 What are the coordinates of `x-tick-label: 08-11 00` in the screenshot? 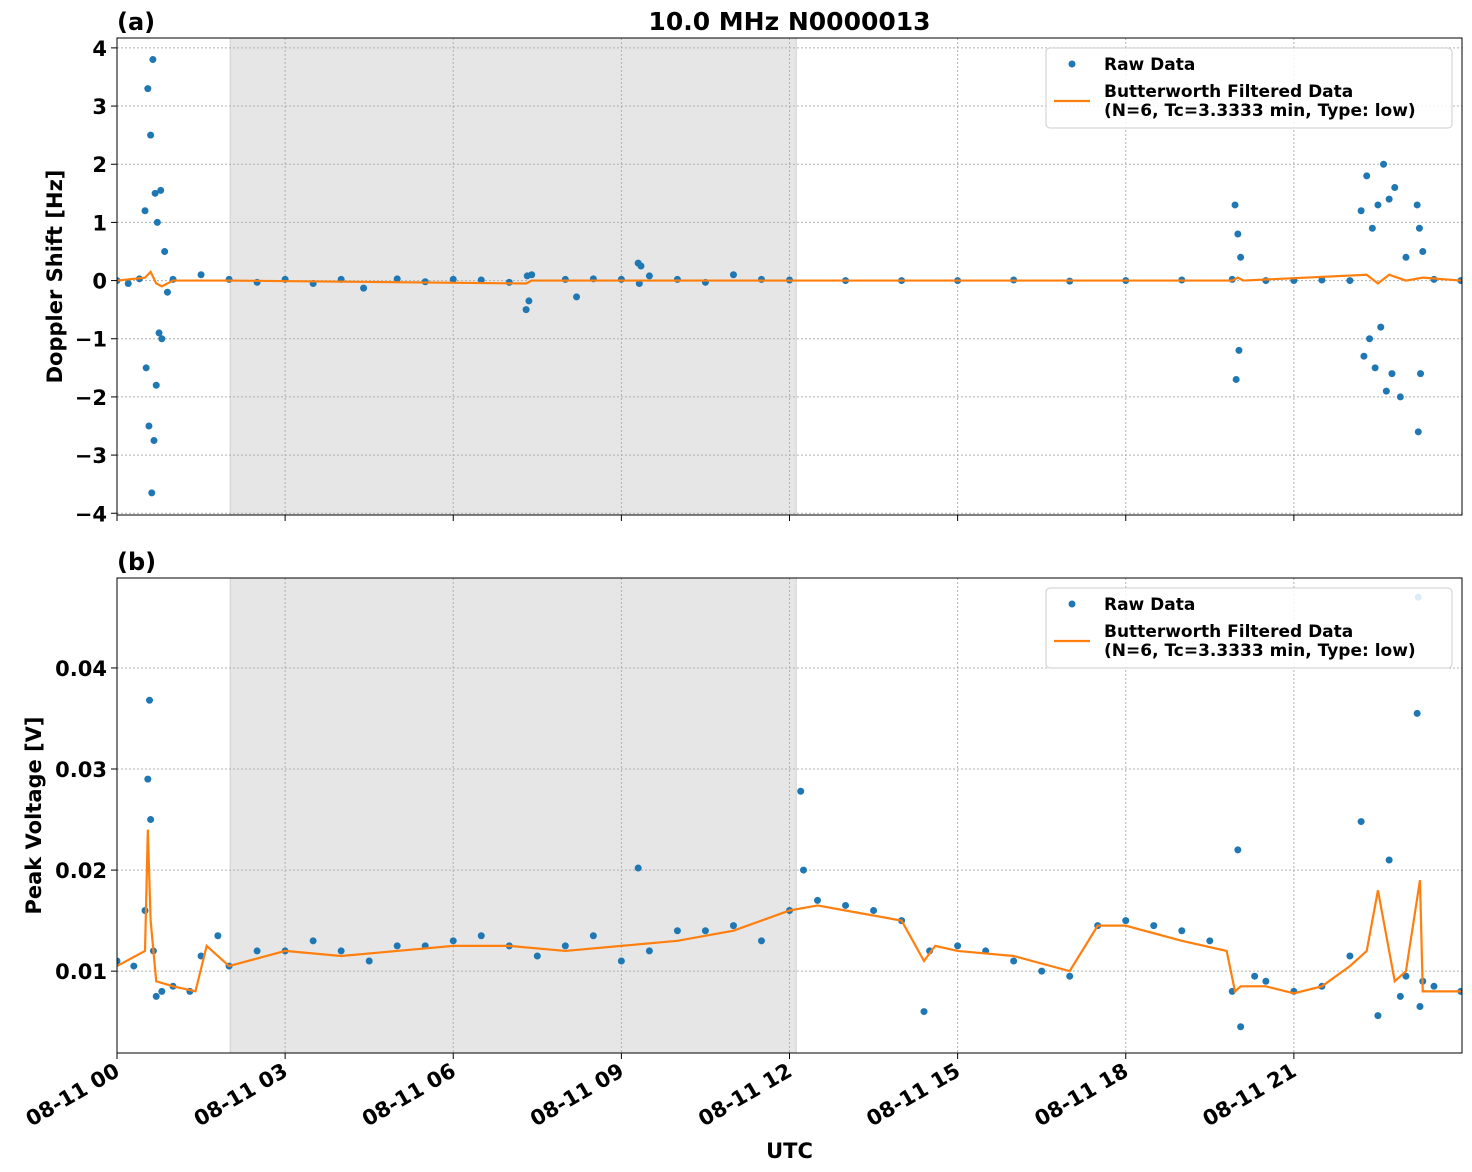 It's located at (73, 1095).